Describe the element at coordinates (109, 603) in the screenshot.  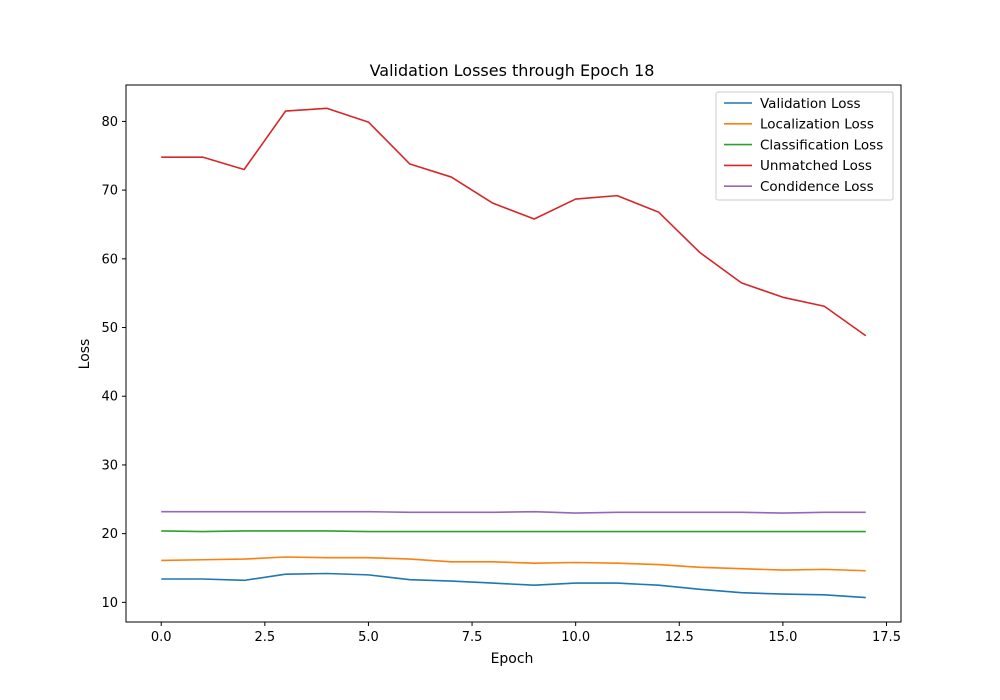
I see `y-tick-label: 10` at that location.